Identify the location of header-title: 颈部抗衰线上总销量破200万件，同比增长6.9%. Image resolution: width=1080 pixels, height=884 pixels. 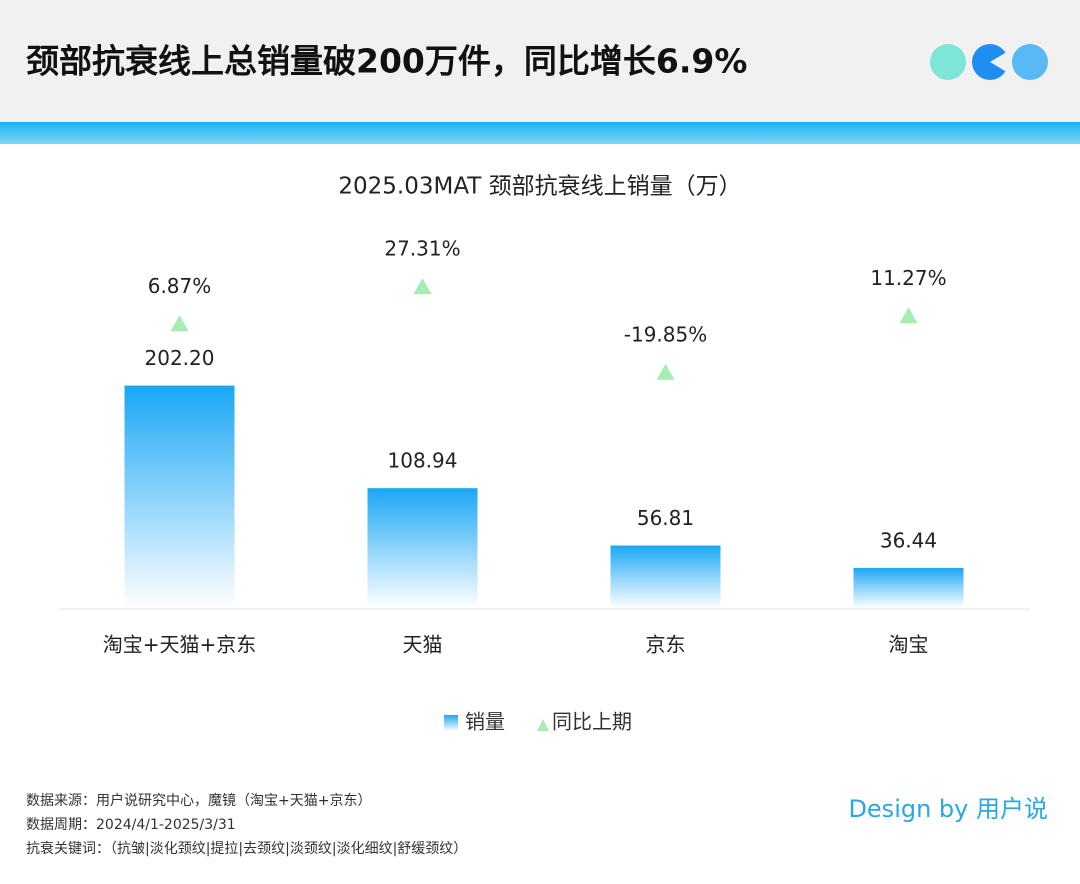
(386, 61).